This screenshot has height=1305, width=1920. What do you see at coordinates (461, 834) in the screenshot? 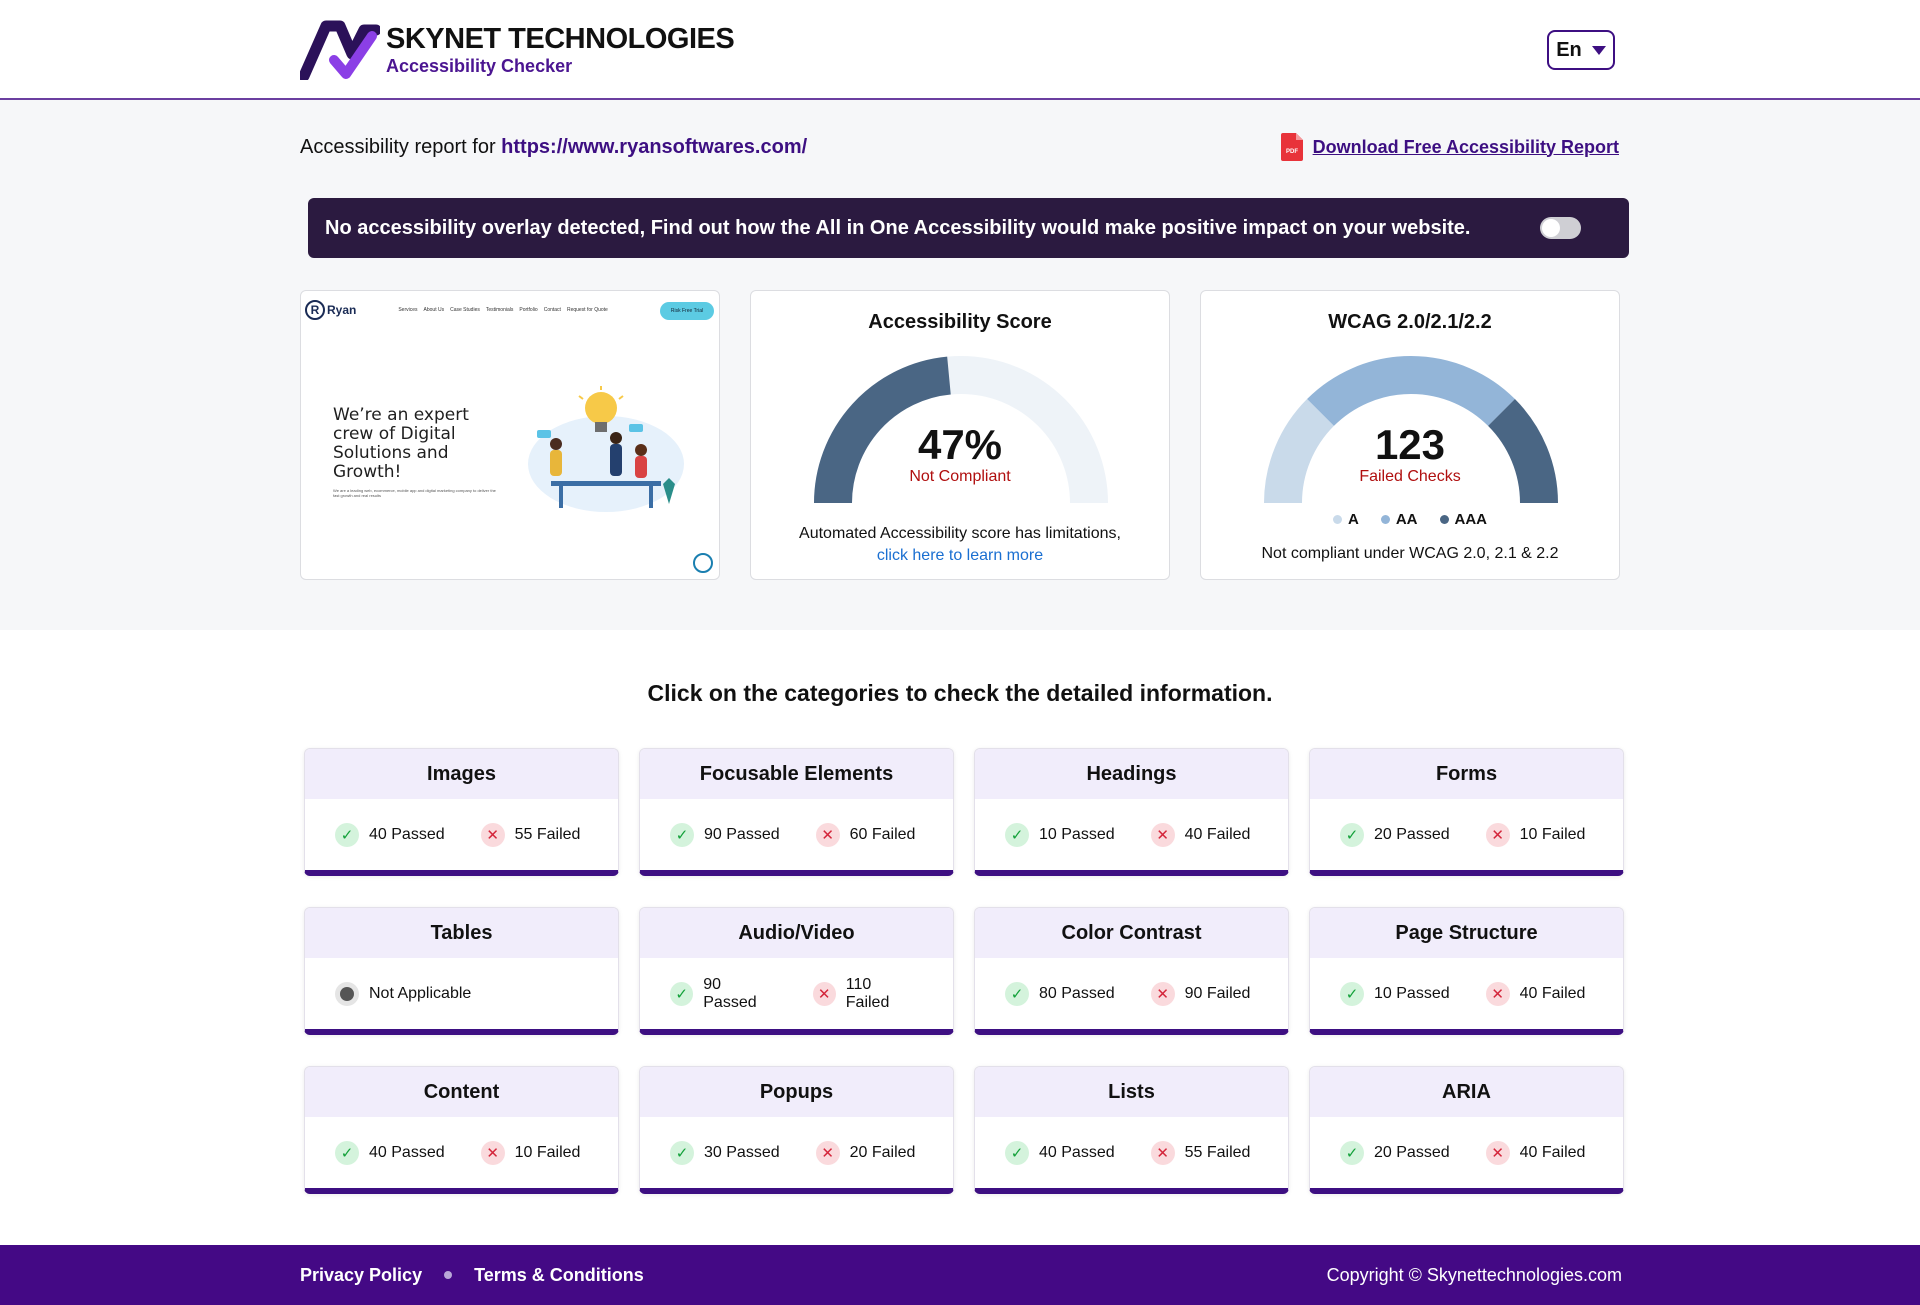
I see `category-body: ✓ 40 Passed ✕ 55 Failed` at bounding box center [461, 834].